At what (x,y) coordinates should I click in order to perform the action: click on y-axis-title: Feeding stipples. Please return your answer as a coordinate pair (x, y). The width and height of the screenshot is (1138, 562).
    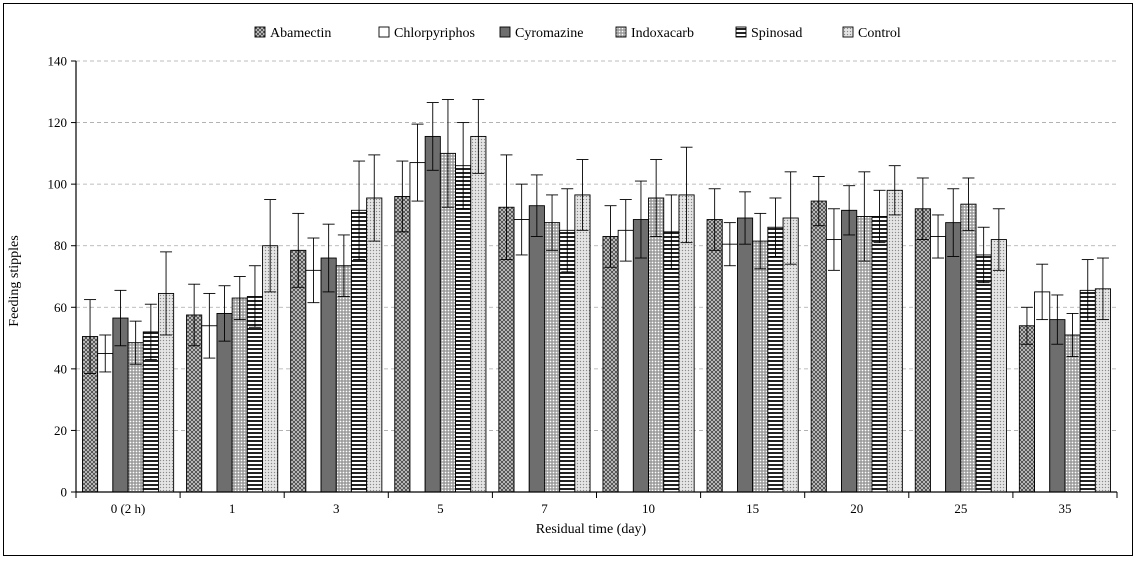
    Looking at the image, I should click on (14, 280).